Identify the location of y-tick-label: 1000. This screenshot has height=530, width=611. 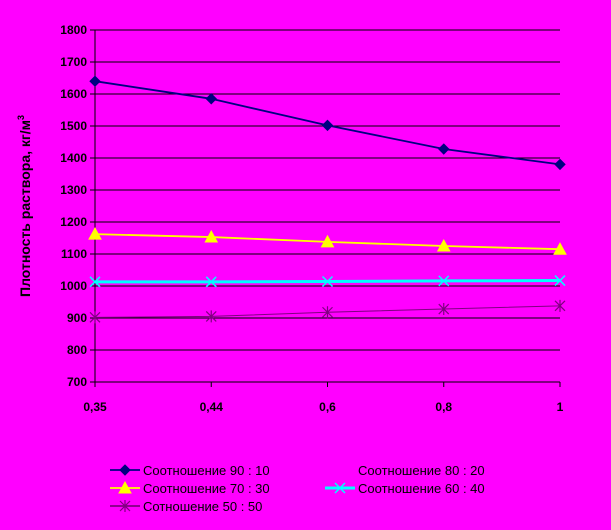
(73, 286).